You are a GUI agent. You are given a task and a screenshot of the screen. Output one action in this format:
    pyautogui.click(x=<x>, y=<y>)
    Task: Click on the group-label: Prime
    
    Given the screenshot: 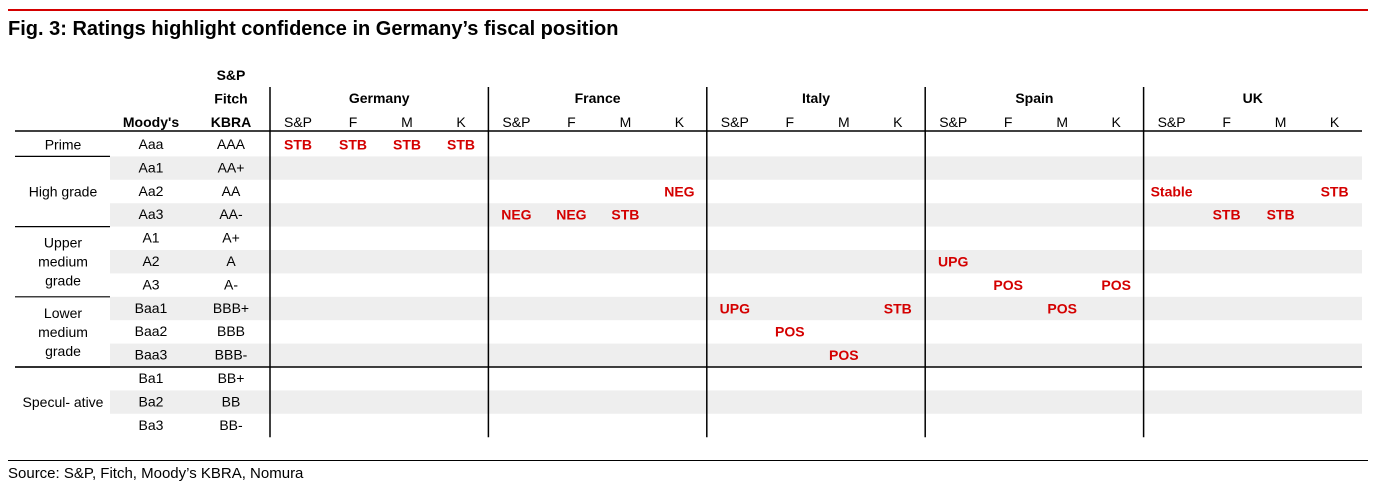 What is the action you would take?
    pyautogui.click(x=63, y=145)
    